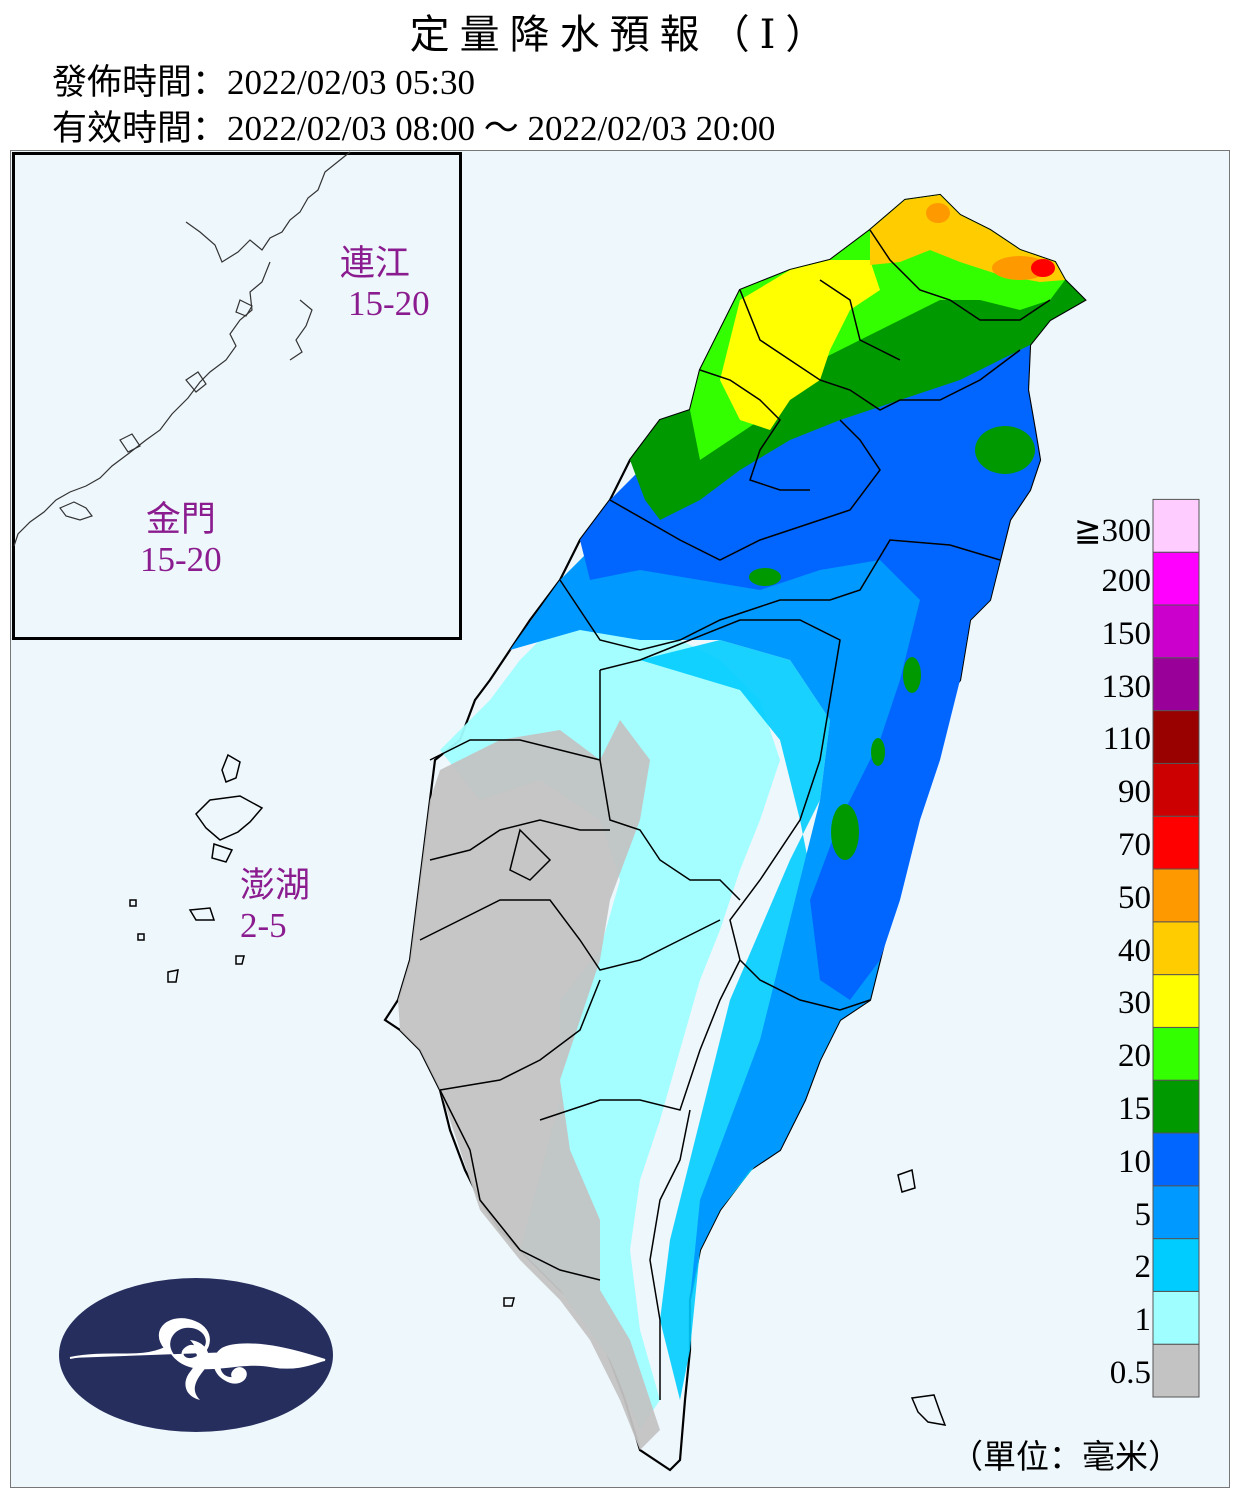  What do you see at coordinates (1126, 633) in the screenshot?
I see `legend-level-label: 150` at bounding box center [1126, 633].